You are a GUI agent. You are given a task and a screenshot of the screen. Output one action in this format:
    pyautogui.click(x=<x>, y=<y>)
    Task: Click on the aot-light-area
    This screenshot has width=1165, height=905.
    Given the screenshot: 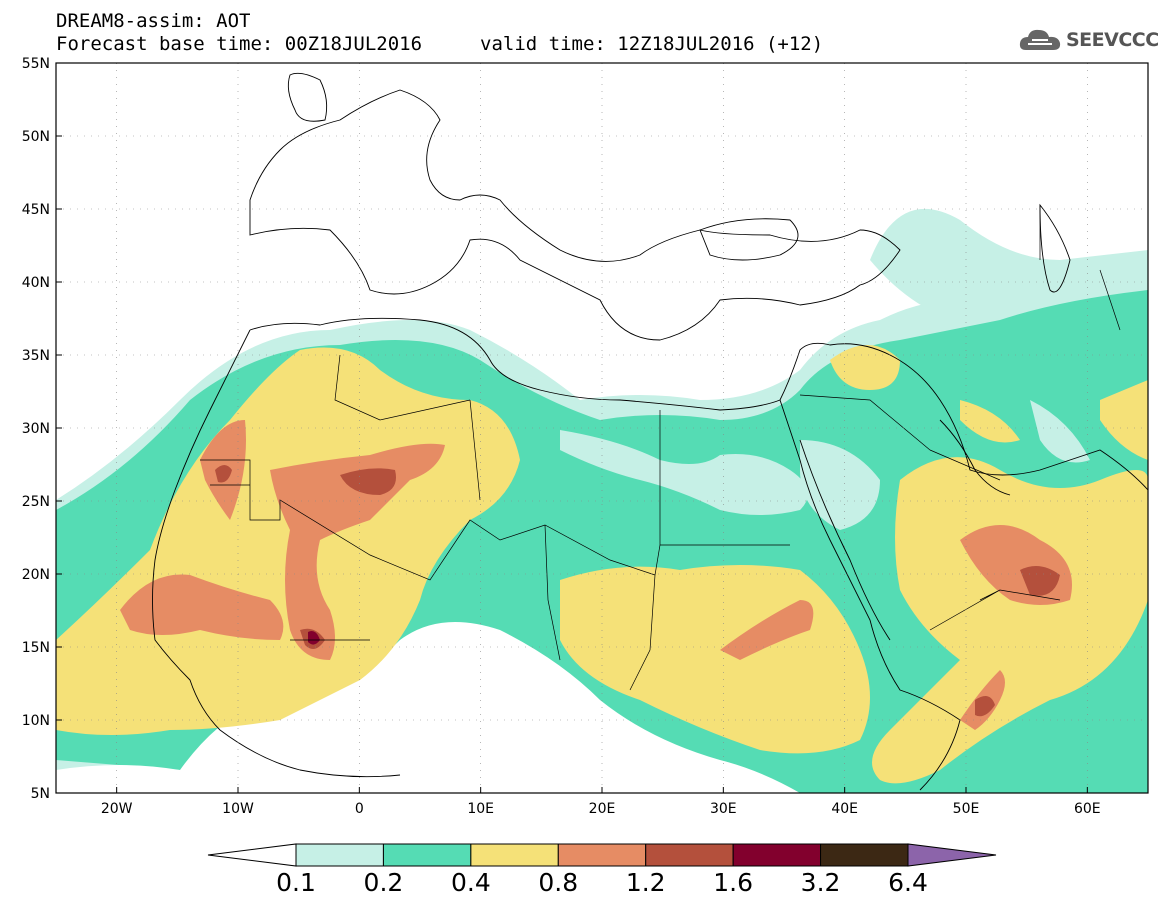 What is the action you would take?
    pyautogui.click(x=825, y=465)
    